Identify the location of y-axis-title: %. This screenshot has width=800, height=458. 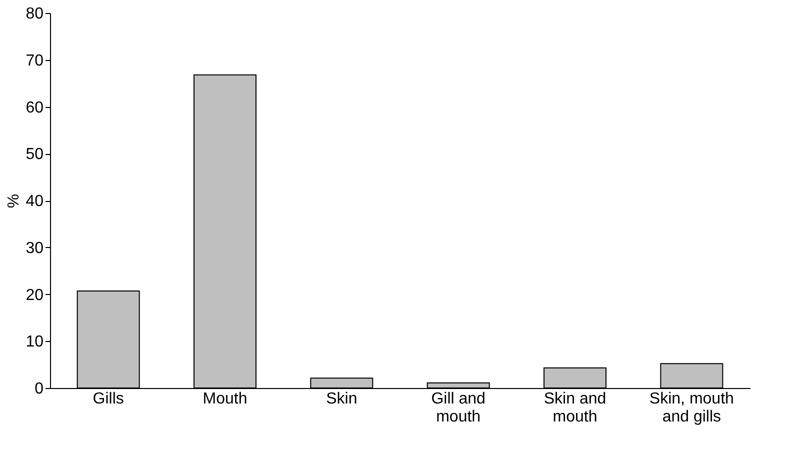
(14, 201).